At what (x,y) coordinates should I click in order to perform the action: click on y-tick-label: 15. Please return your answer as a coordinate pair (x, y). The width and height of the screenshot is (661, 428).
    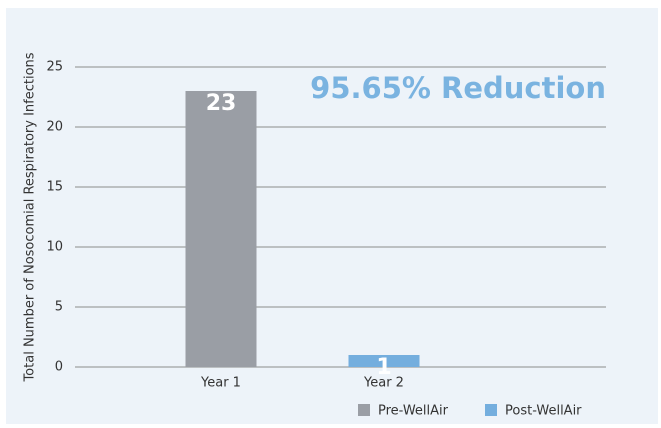
    Looking at the image, I should click on (54, 187).